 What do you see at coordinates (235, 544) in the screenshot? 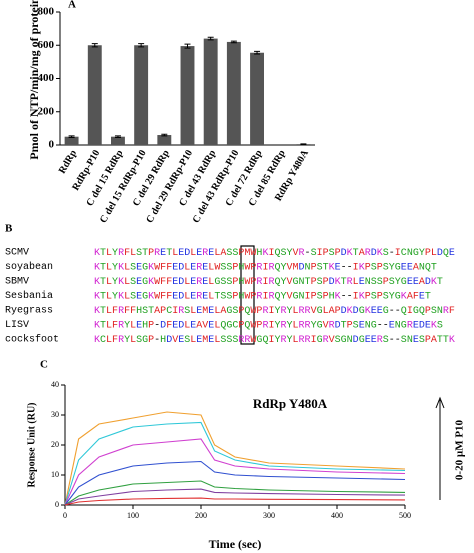
I see `x-axis-label: Time (sec)` at bounding box center [235, 544].